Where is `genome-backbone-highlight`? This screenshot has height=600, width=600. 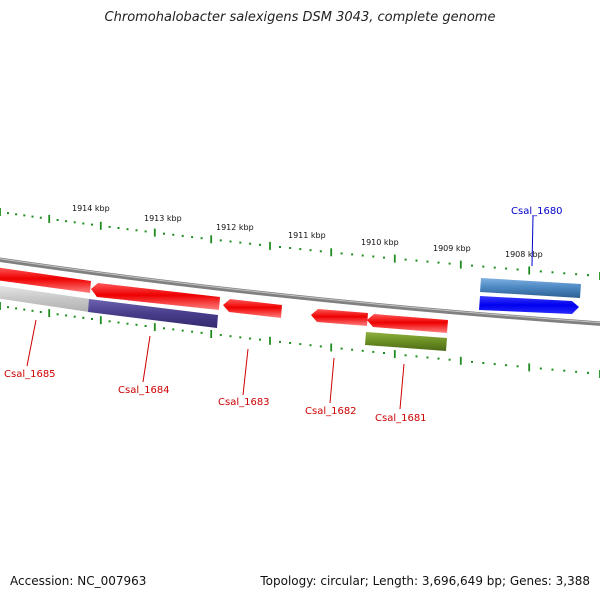 genome-backbone-highlight is located at coordinates (300, 291).